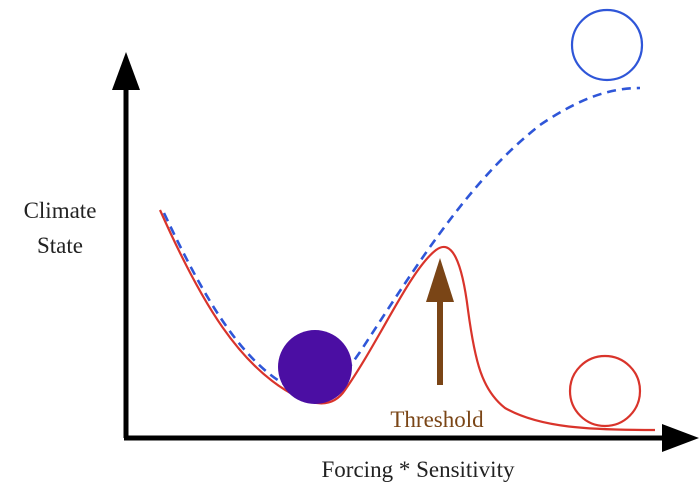  I want to click on x-axis, so click(411, 438).